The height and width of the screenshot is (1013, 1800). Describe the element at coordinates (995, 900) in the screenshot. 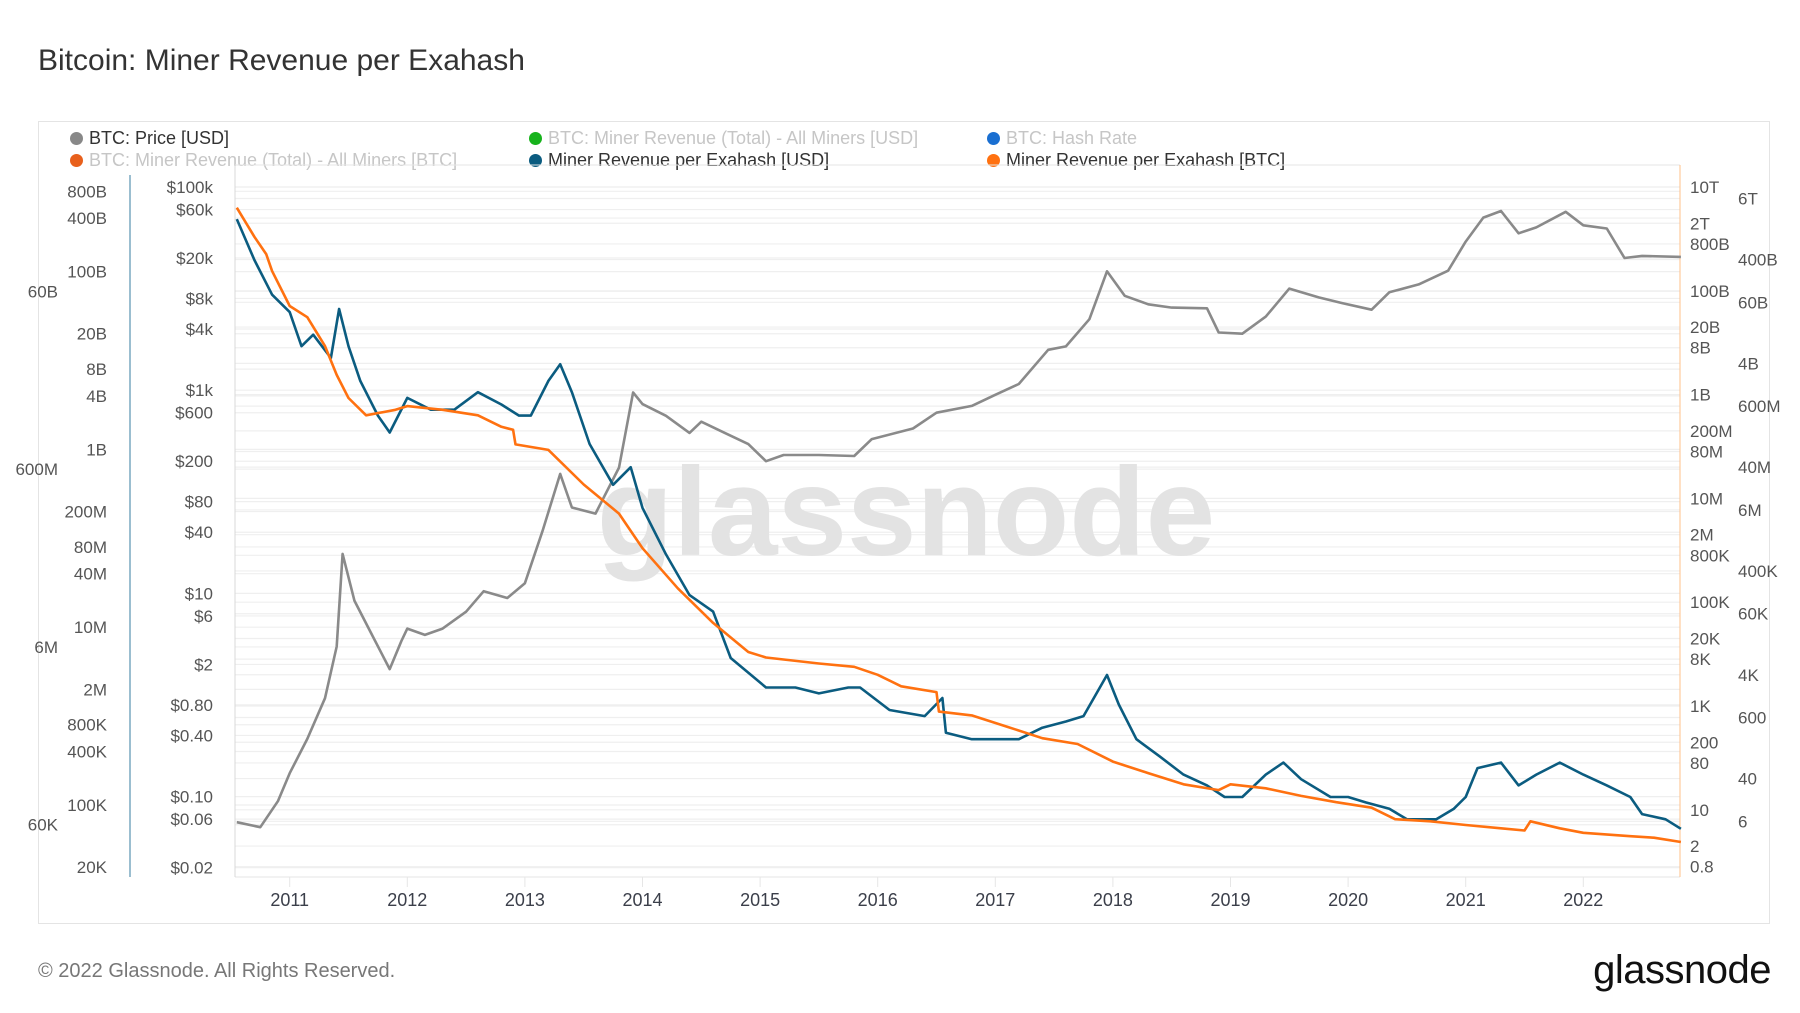

I see `x-tick-label: 2017` at that location.